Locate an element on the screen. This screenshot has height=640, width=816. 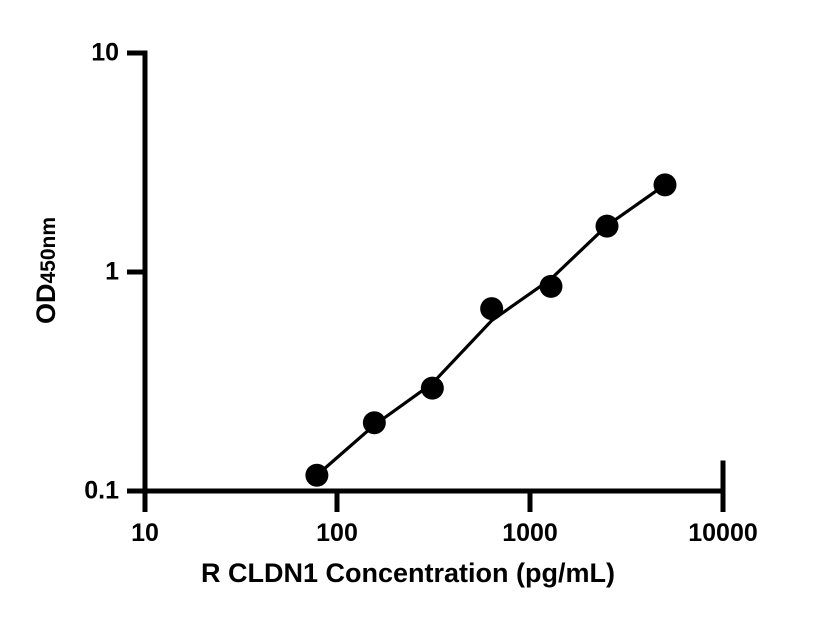
x-axis-title: R CLDN1 Concentration (pg/mL) is located at coordinates (408, 573).